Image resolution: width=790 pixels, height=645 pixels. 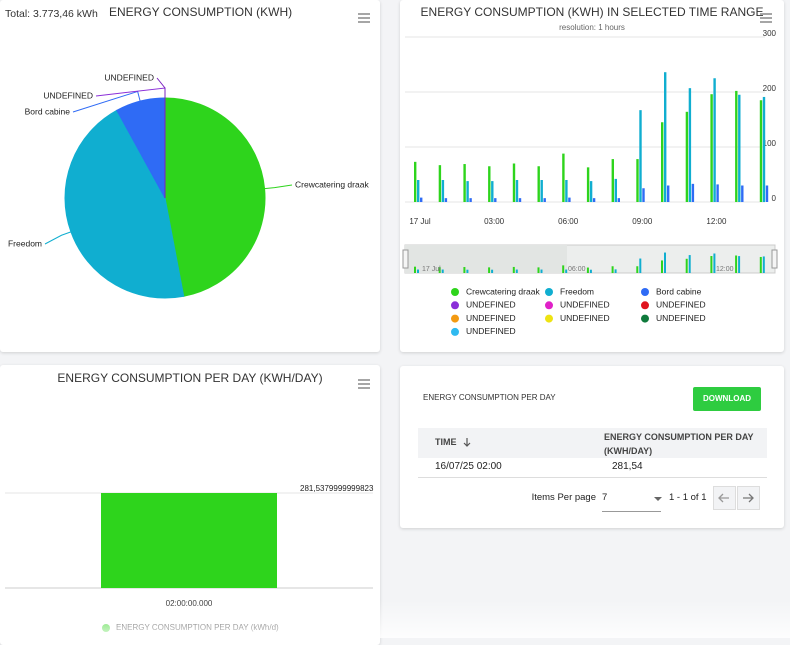 What do you see at coordinates (189, 603) in the screenshot?
I see `x-tick-label: 02:00:00.000` at bounding box center [189, 603].